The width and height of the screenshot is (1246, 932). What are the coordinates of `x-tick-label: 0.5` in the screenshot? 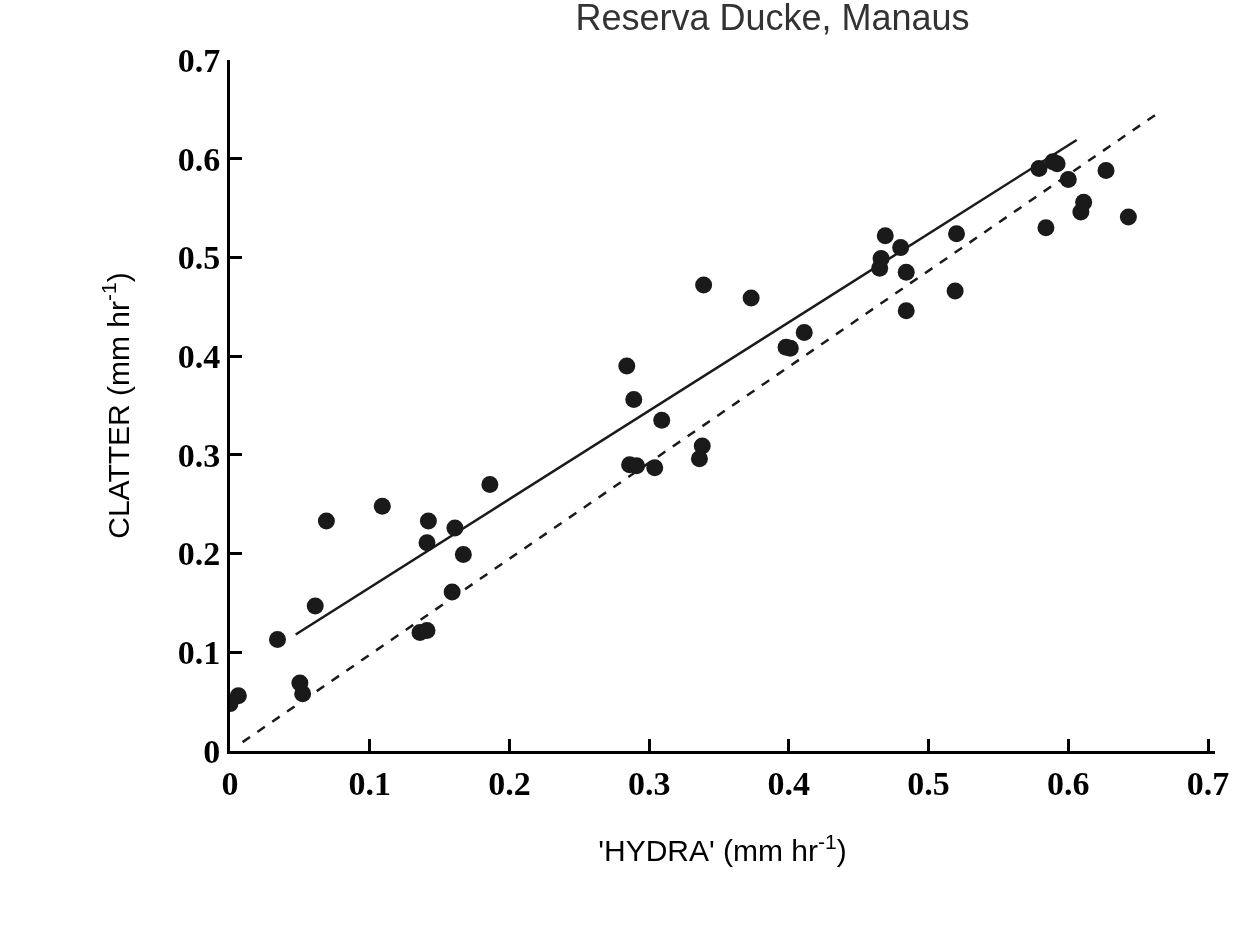 It's located at (928, 783).